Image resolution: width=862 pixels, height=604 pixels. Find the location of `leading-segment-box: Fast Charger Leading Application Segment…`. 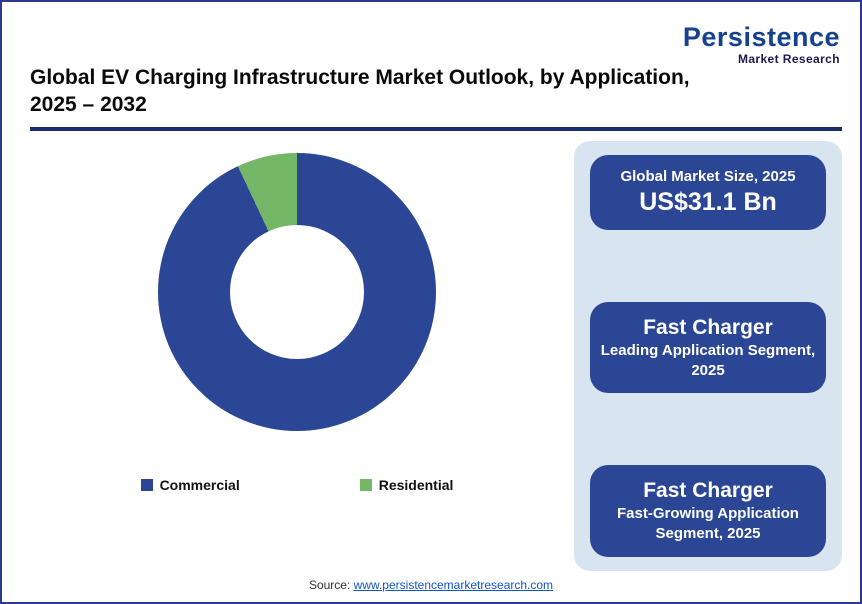

leading-segment-box: Fast Charger Leading Application Segment… is located at coordinates (708, 347).